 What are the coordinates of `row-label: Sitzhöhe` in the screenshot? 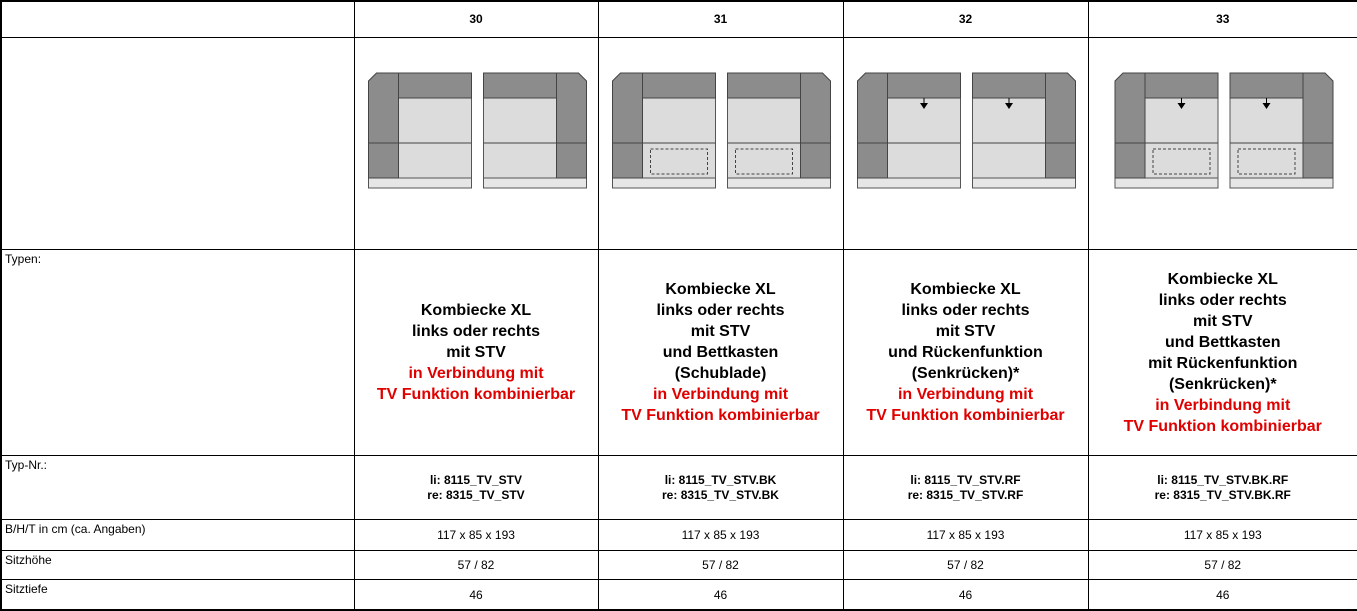 It's located at (177, 565).